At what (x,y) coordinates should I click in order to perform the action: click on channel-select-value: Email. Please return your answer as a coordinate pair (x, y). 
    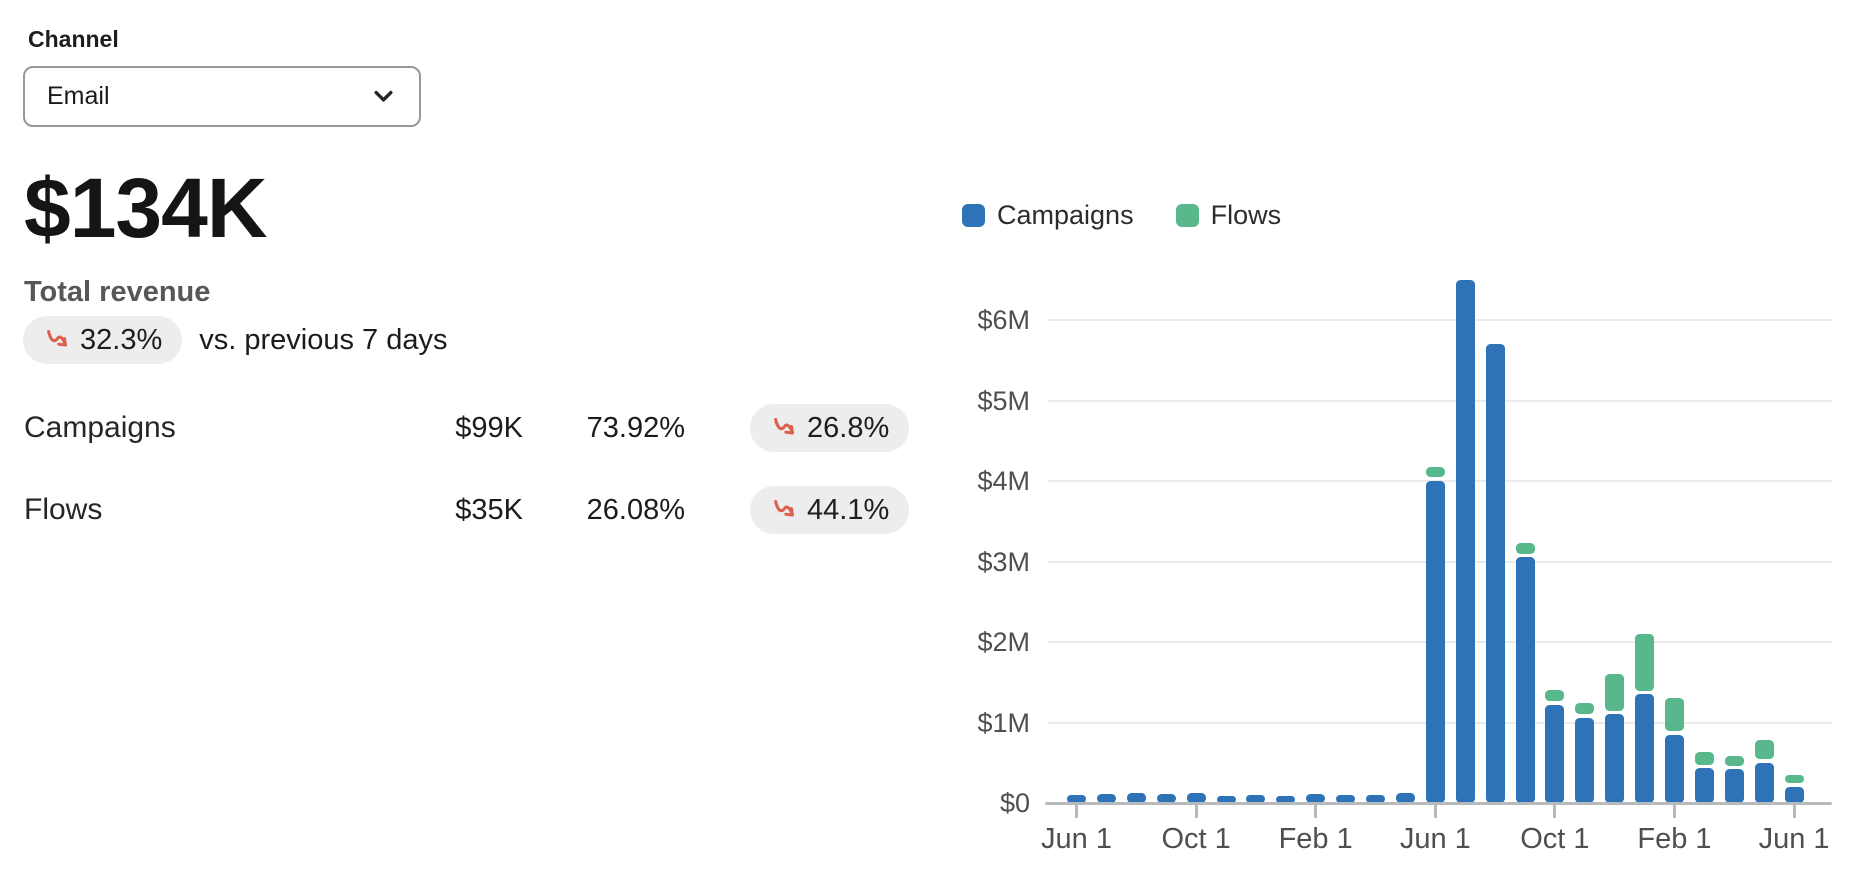
    Looking at the image, I should click on (78, 96).